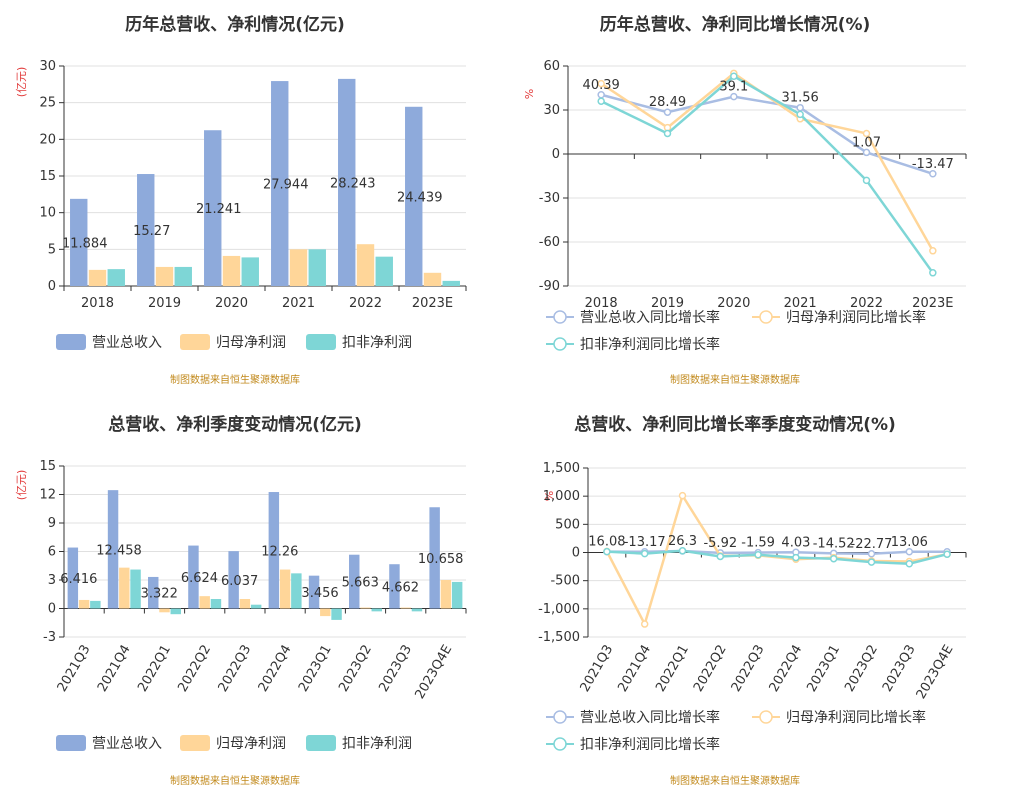  What do you see at coordinates (758, 543) in the screenshot?
I see `data-label: -1.59` at bounding box center [758, 543].